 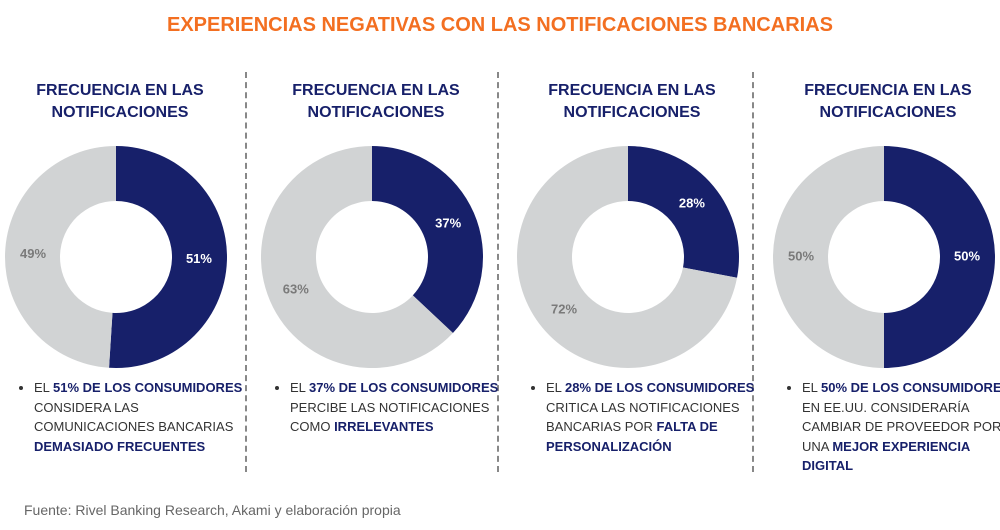 I want to click on description-text: 50% DE LOS CONSUMIDORES, so click(x=910, y=387).